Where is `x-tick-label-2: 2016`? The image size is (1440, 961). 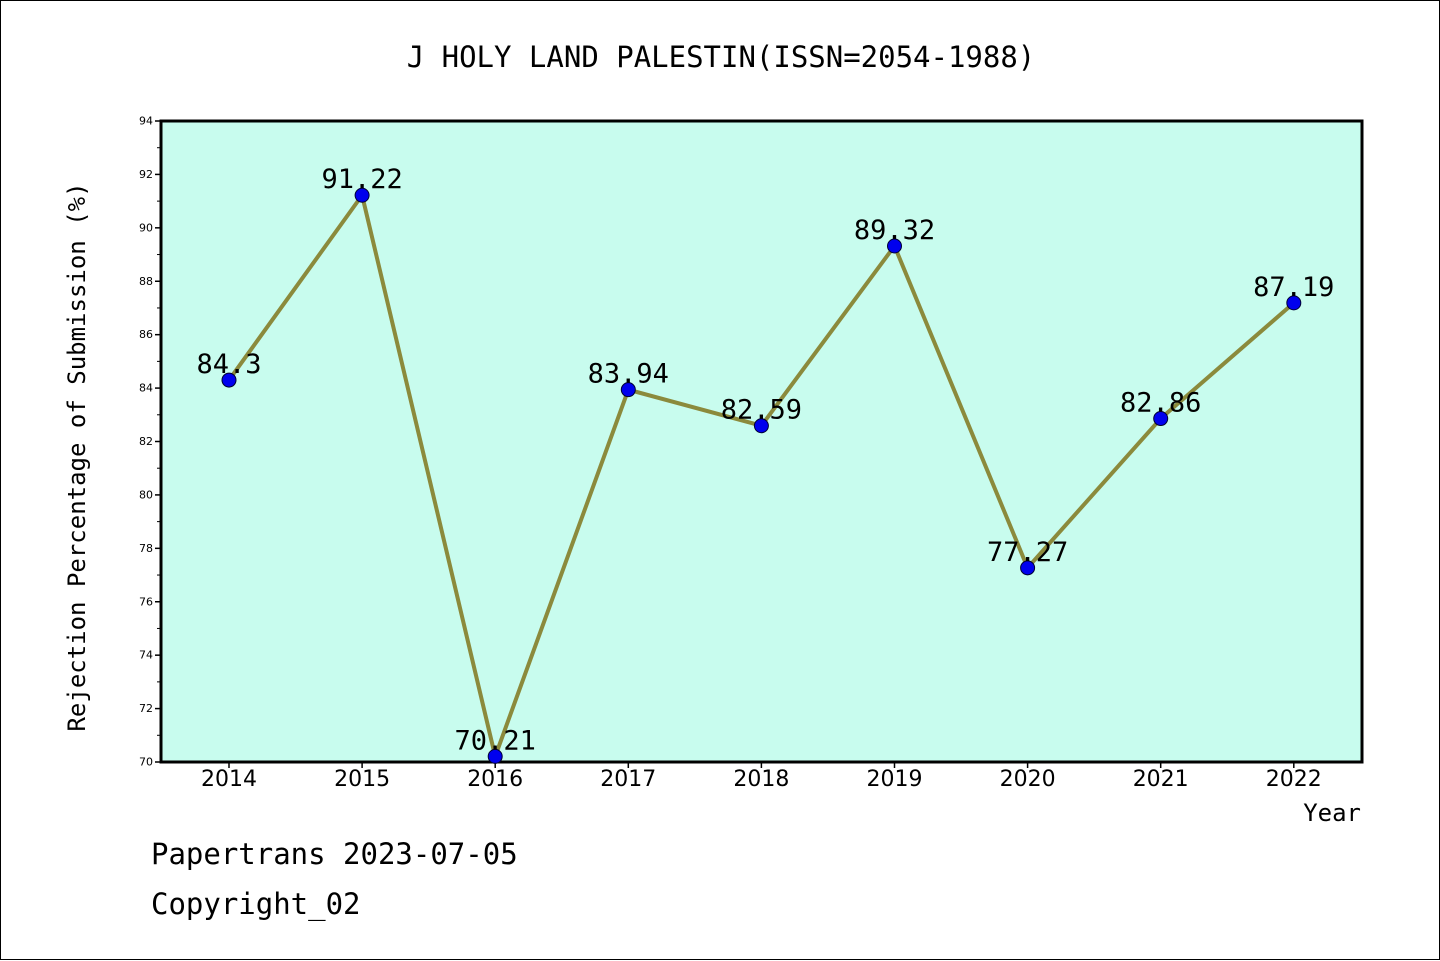 x-tick-label-2: 2016 is located at coordinates (495, 779).